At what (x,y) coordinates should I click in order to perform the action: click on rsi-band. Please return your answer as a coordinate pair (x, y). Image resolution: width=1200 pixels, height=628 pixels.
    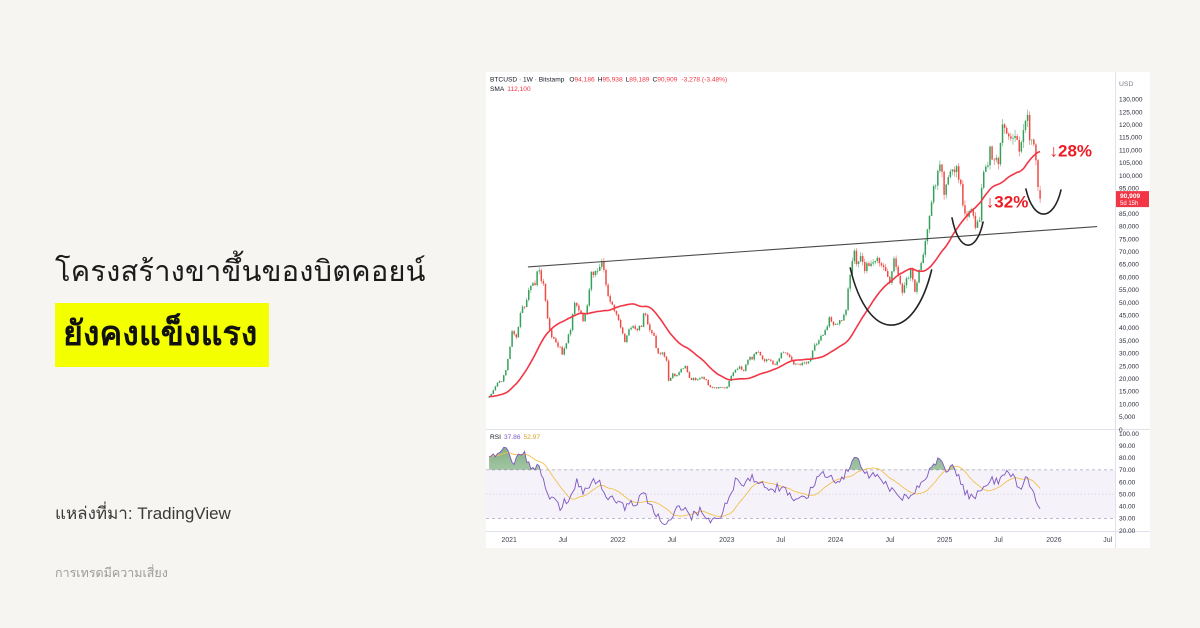
    Looking at the image, I should click on (800, 494).